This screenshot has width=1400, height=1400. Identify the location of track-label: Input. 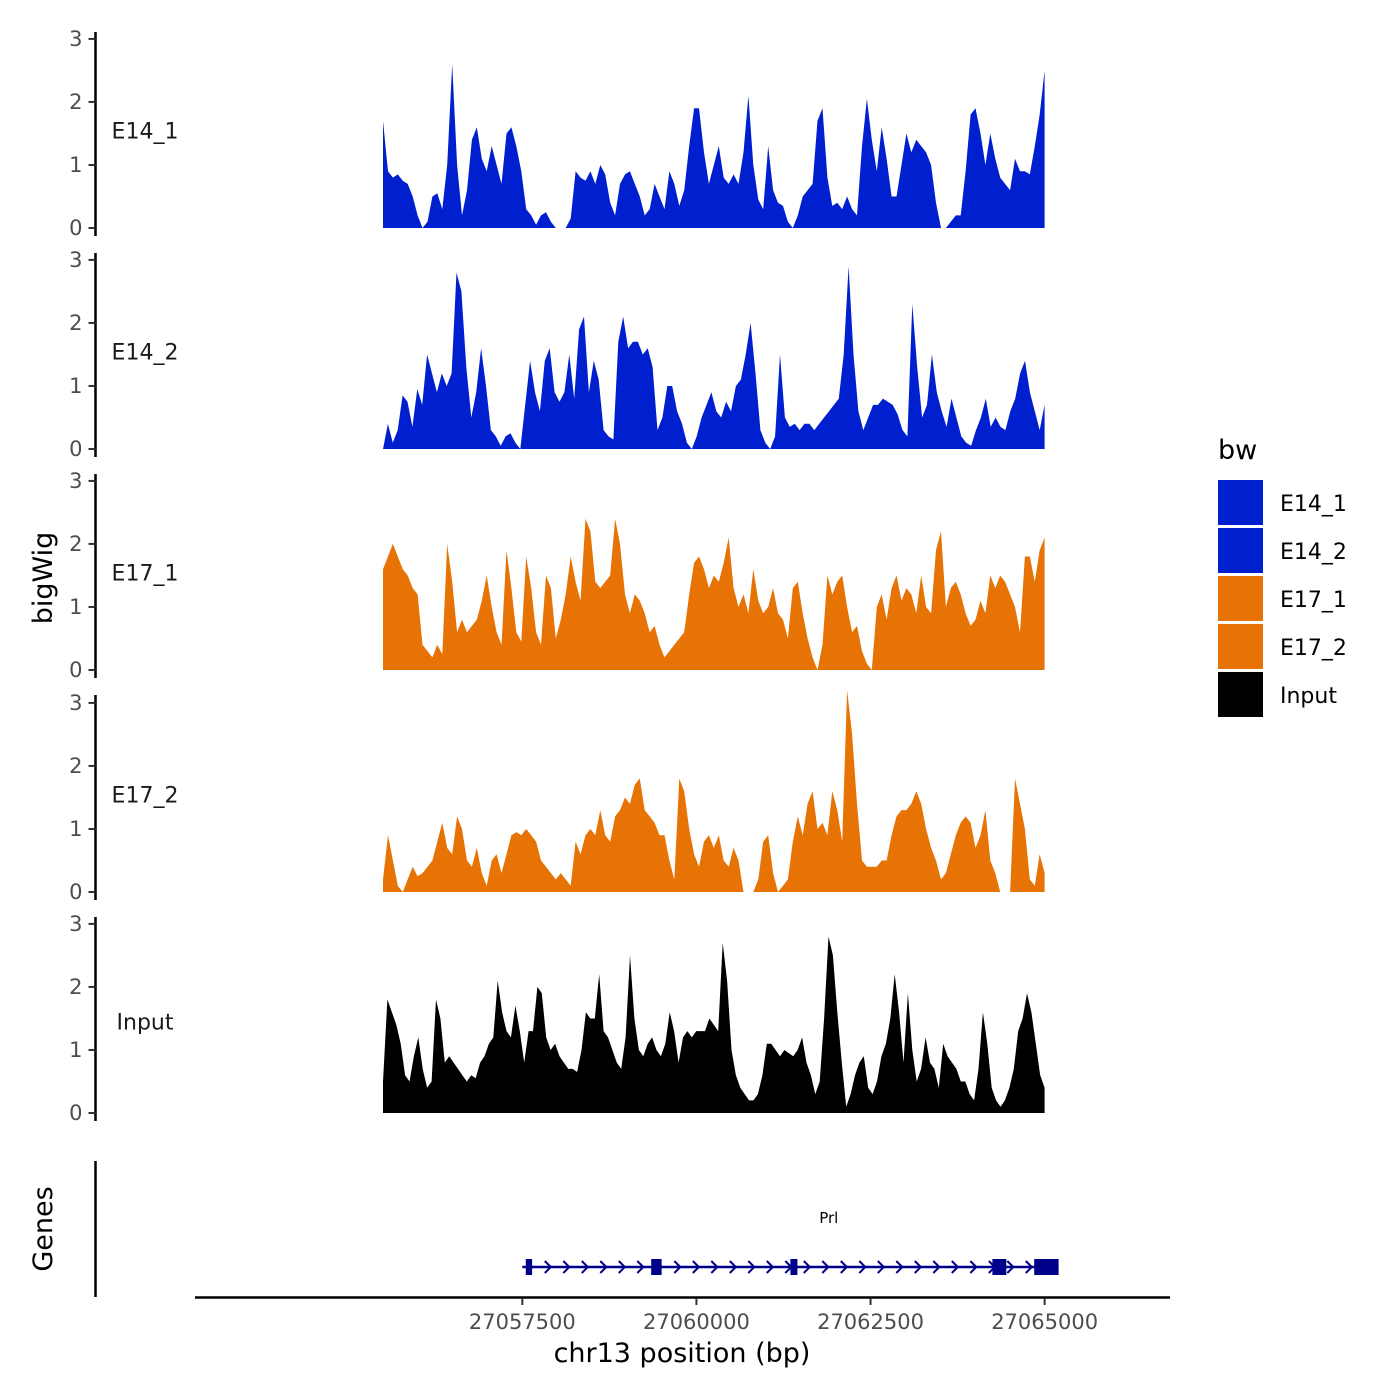
(145, 1023).